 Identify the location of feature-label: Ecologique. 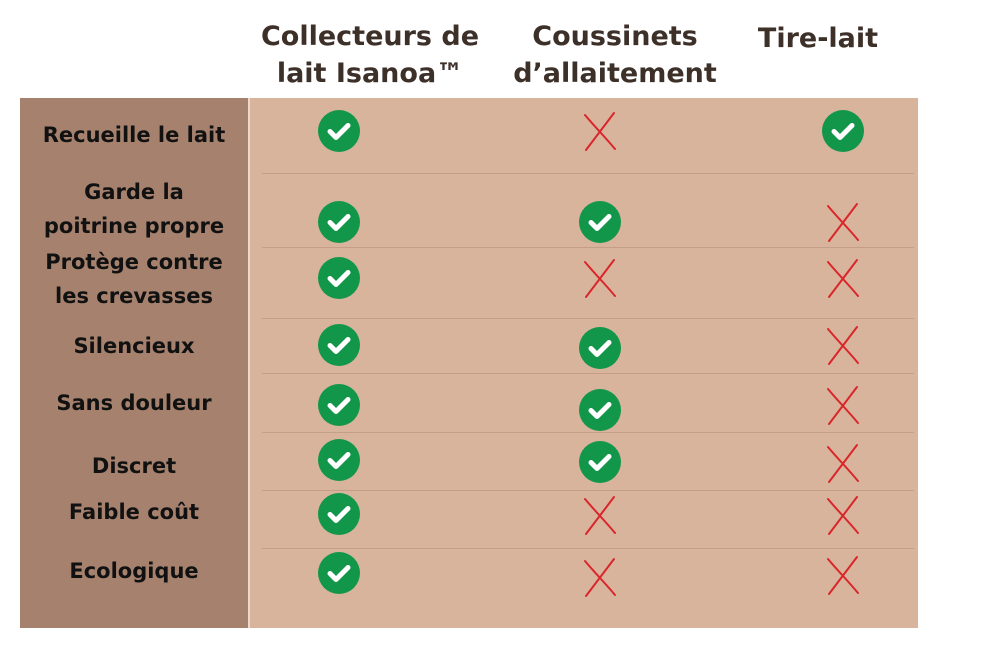
(134, 571).